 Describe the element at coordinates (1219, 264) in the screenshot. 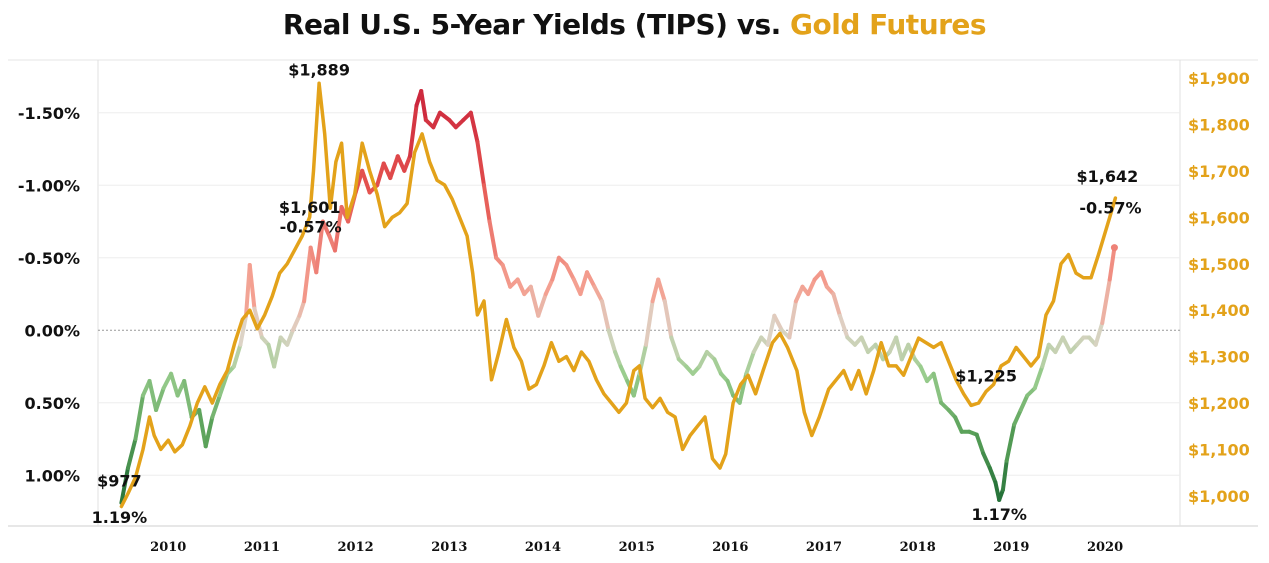

I see `y-right-tick-label: $1,500` at that location.